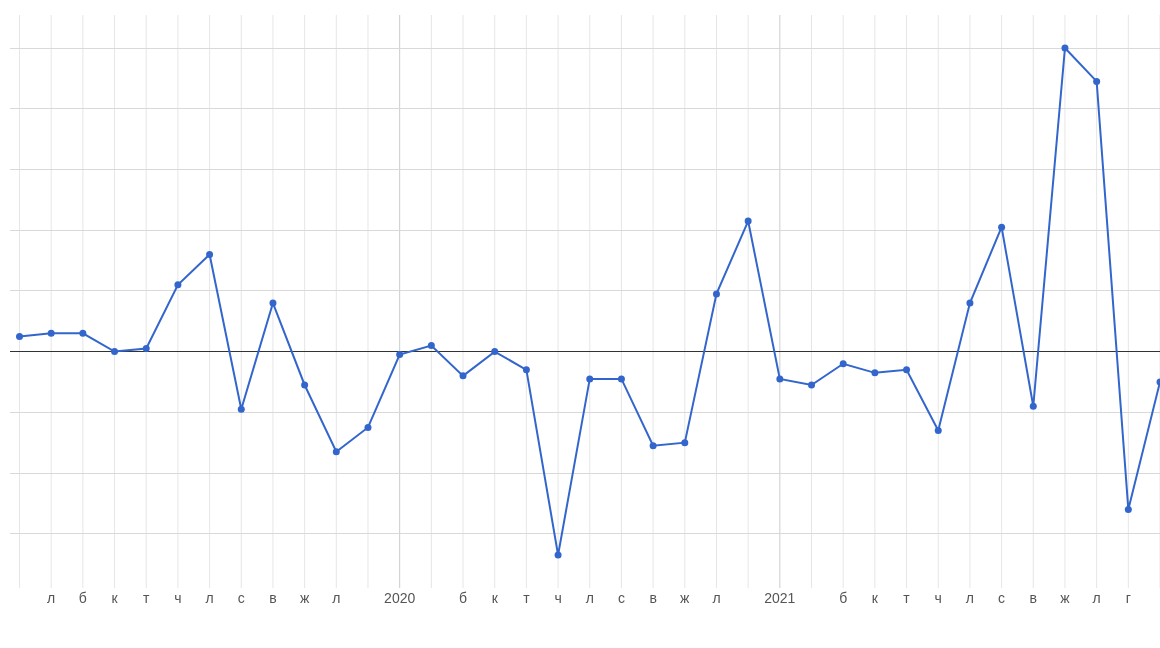 This screenshot has width=1160, height=648. What do you see at coordinates (1128, 598) in the screenshot?
I see `x-tick-label: г` at bounding box center [1128, 598].